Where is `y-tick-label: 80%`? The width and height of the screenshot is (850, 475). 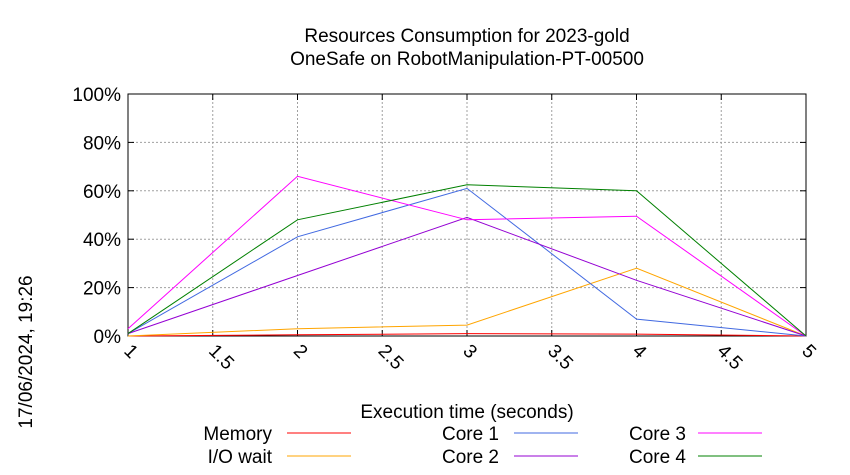
y-tick-label: 80% is located at coordinates (102, 143).